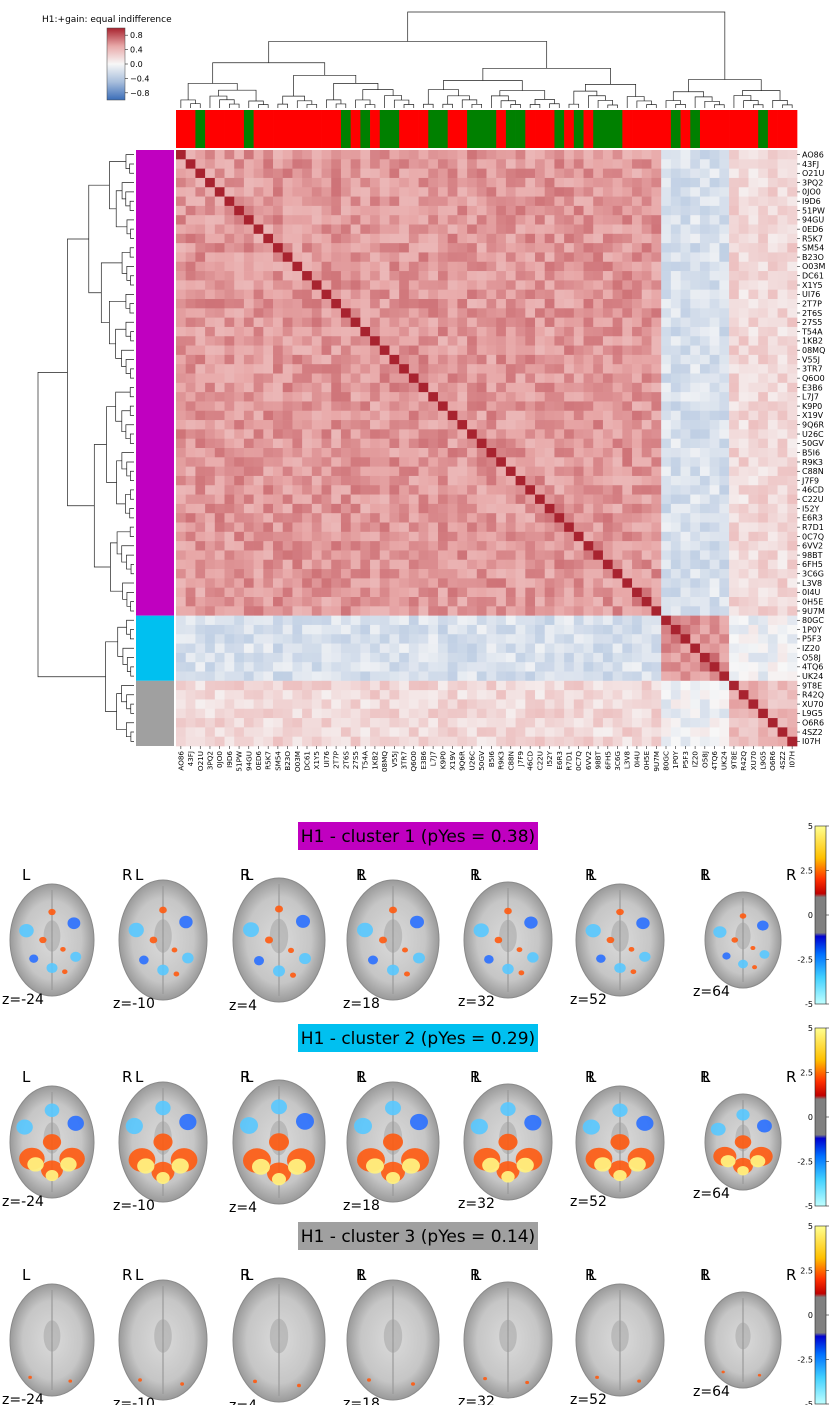 The width and height of the screenshot is (836, 1405). What do you see at coordinates (155, 648) in the screenshot?
I see `row-cluster-block` at bounding box center [155, 648].